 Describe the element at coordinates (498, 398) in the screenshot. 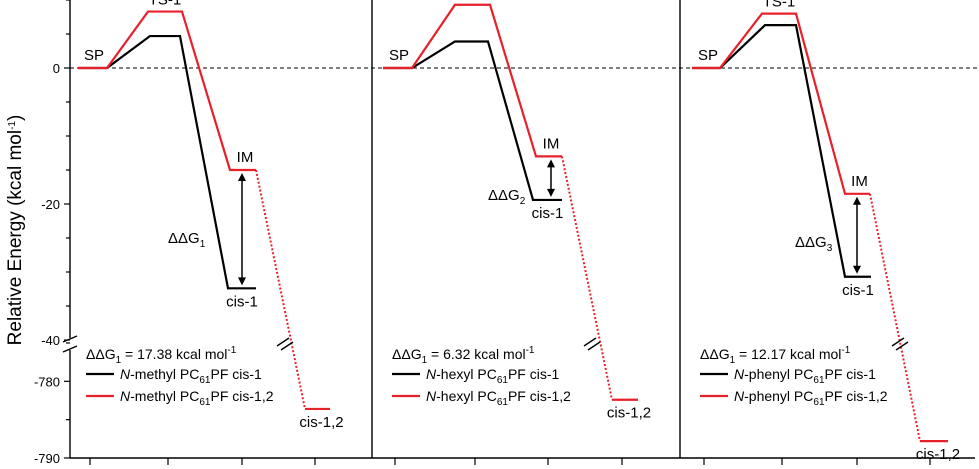

I see `legend-entry: N-hexyl PC61PF cis-1,2` at that location.